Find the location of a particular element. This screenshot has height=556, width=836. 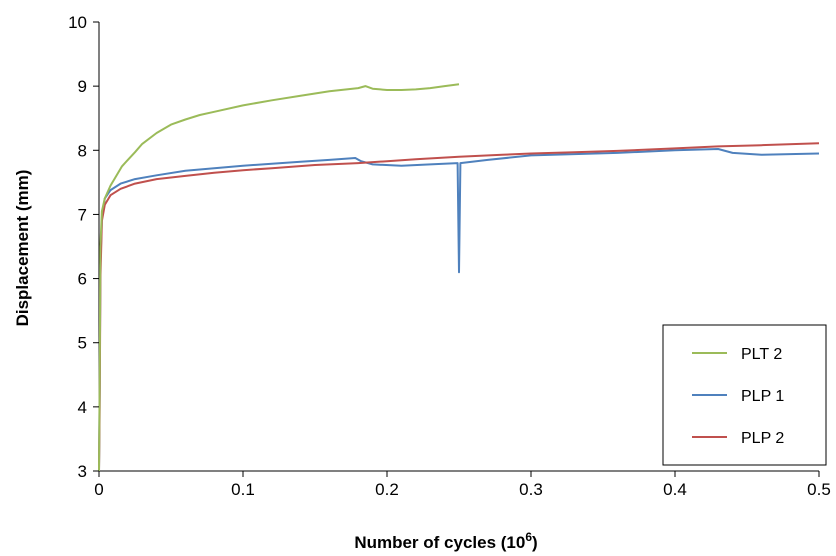

x-tick-label: 0.2 is located at coordinates (387, 489).